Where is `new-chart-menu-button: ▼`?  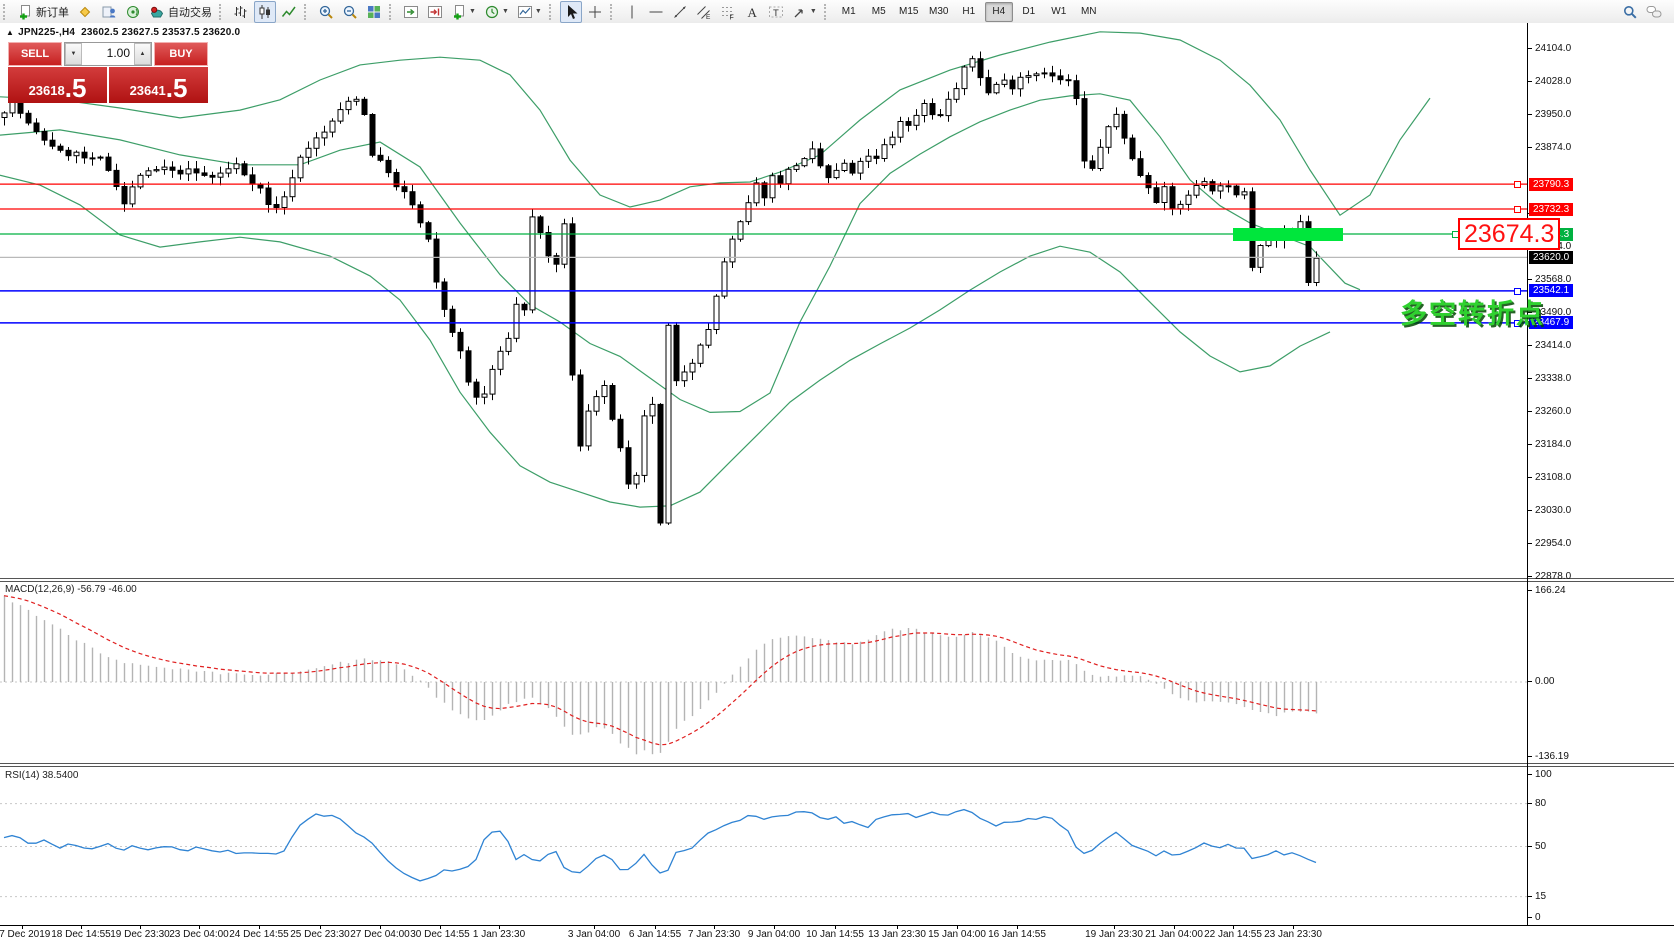
new-chart-menu-button: ▼ is located at coordinates (463, 12).